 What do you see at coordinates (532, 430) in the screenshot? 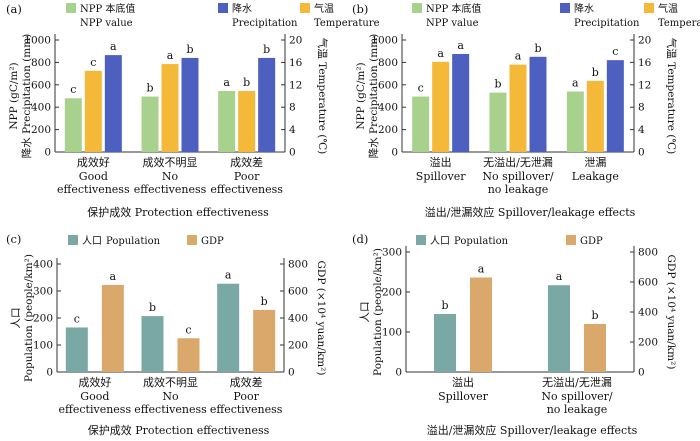
I see `x-axis-title: 溢出/泄漏效应 Spillover/leakage effects` at bounding box center [532, 430].